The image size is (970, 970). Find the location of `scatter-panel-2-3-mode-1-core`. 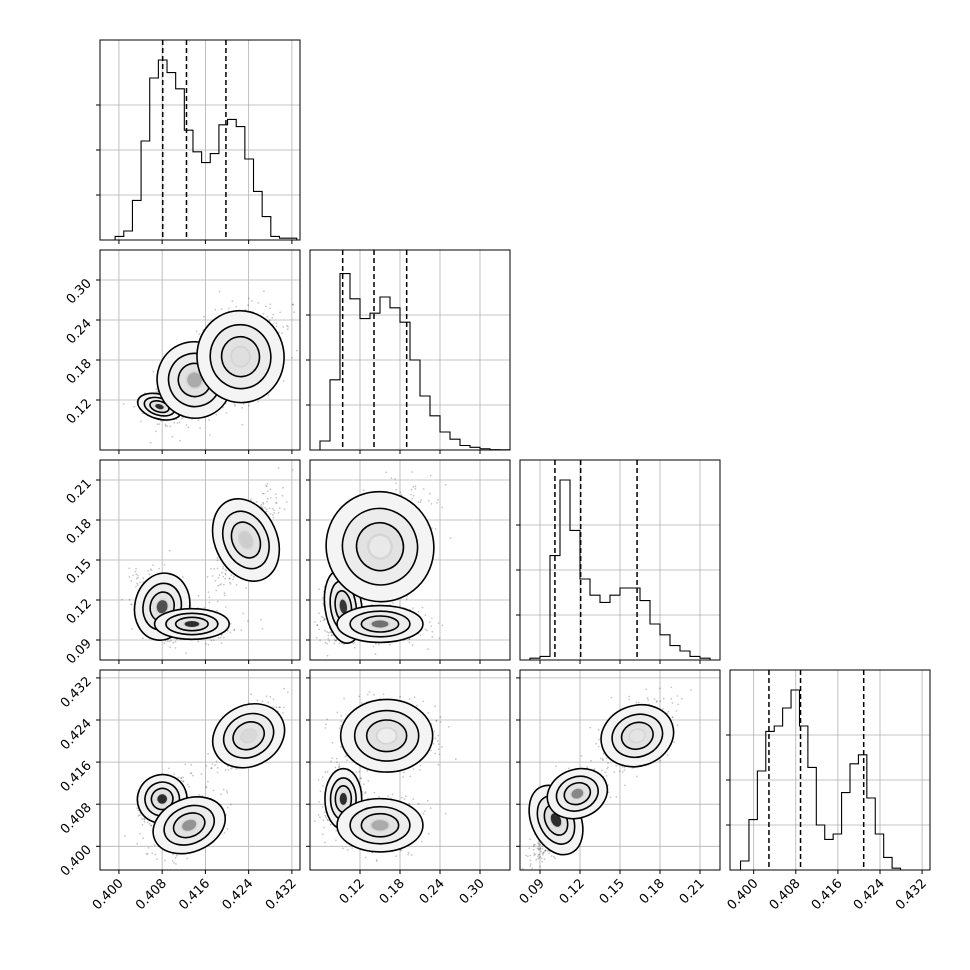

scatter-panel-2-3-mode-1-core is located at coordinates (577, 793).